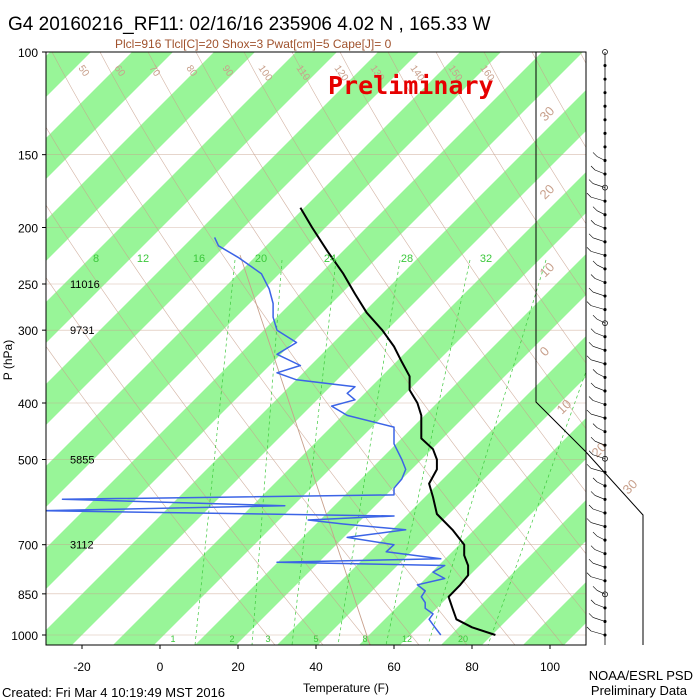 Image resolution: width=700 pixels, height=700 pixels. What do you see at coordinates (28, 404) in the screenshot?
I see `y-tick-label: 400` at bounding box center [28, 404].